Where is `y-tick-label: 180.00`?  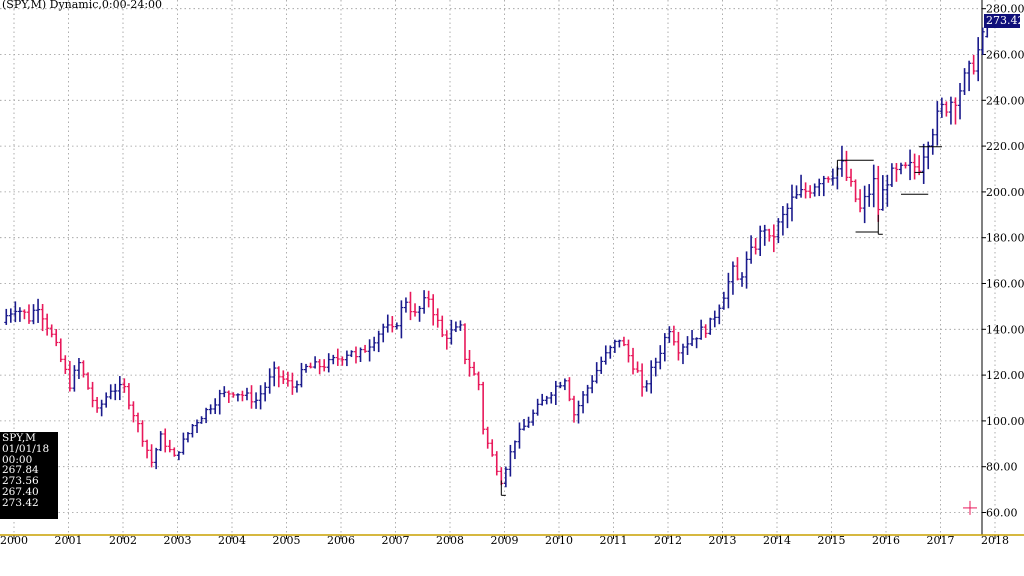 y-tick-label: 180.00 is located at coordinates (1005, 238).